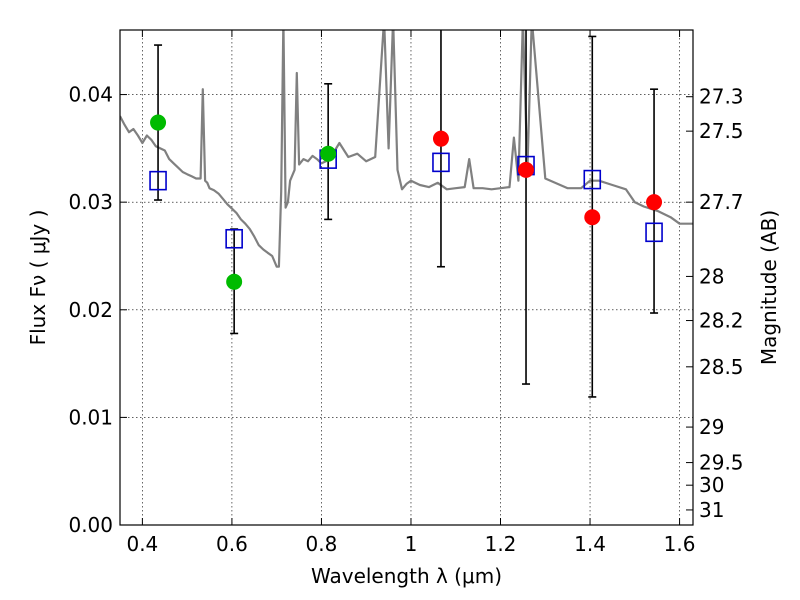  Describe the element at coordinates (721, 131) in the screenshot. I see `right-tick-label: 27.5` at that location.